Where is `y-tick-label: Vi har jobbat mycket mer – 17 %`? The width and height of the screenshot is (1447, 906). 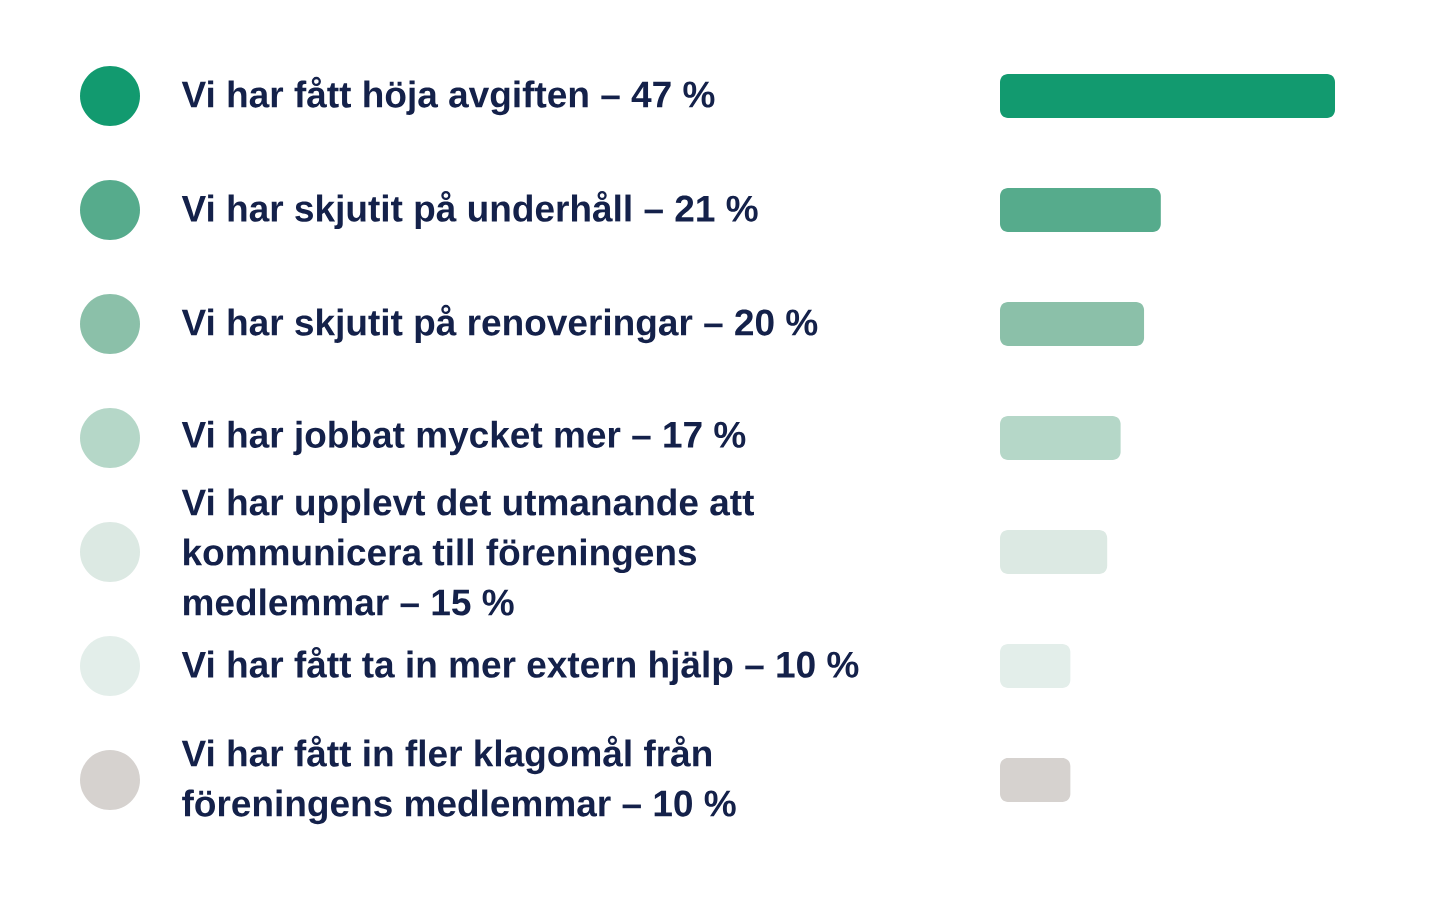 y-tick-label: Vi har jobbat mycket mer – 17 % is located at coordinates (463, 438).